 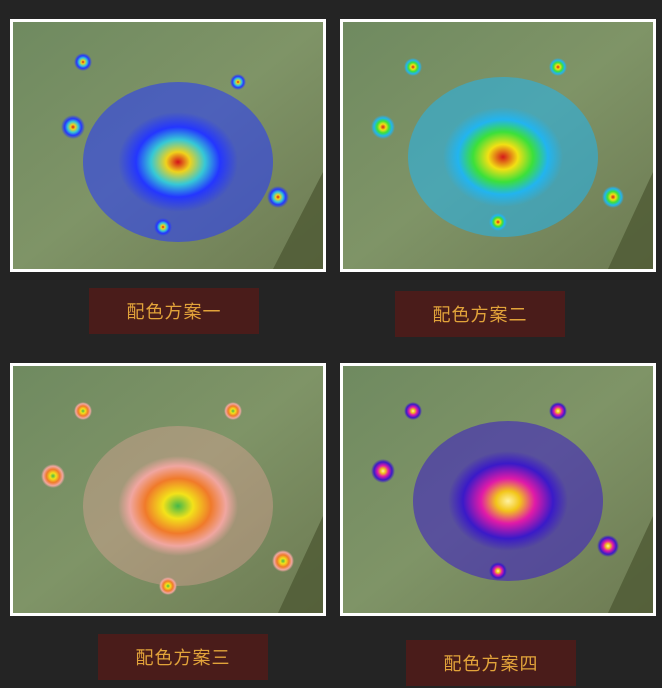 I want to click on caption-2: 配色方案二, so click(x=480, y=314).